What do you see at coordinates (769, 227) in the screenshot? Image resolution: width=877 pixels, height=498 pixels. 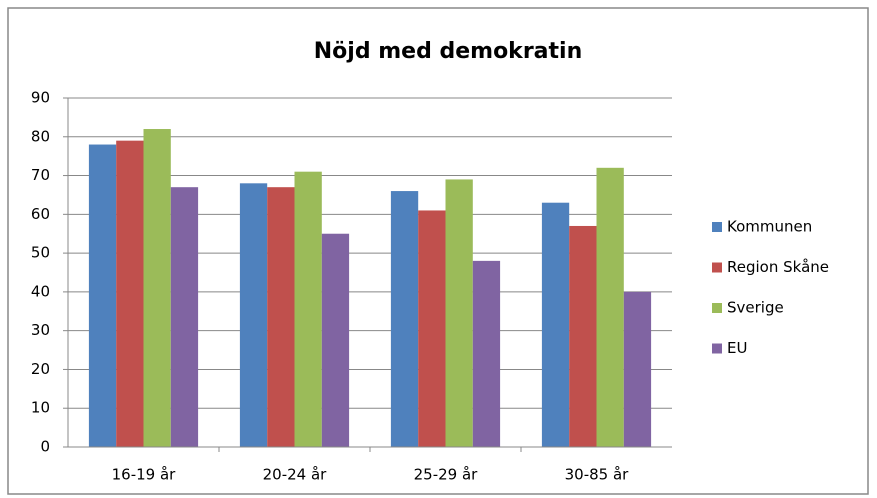 I see `legend-label: Kommunen` at bounding box center [769, 227].